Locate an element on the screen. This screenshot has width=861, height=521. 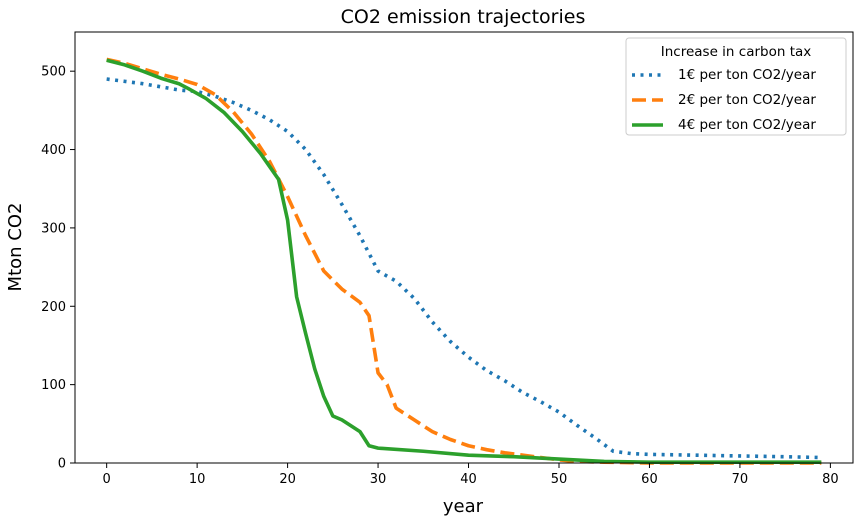
x-tick-label: 0 is located at coordinates (107, 479).